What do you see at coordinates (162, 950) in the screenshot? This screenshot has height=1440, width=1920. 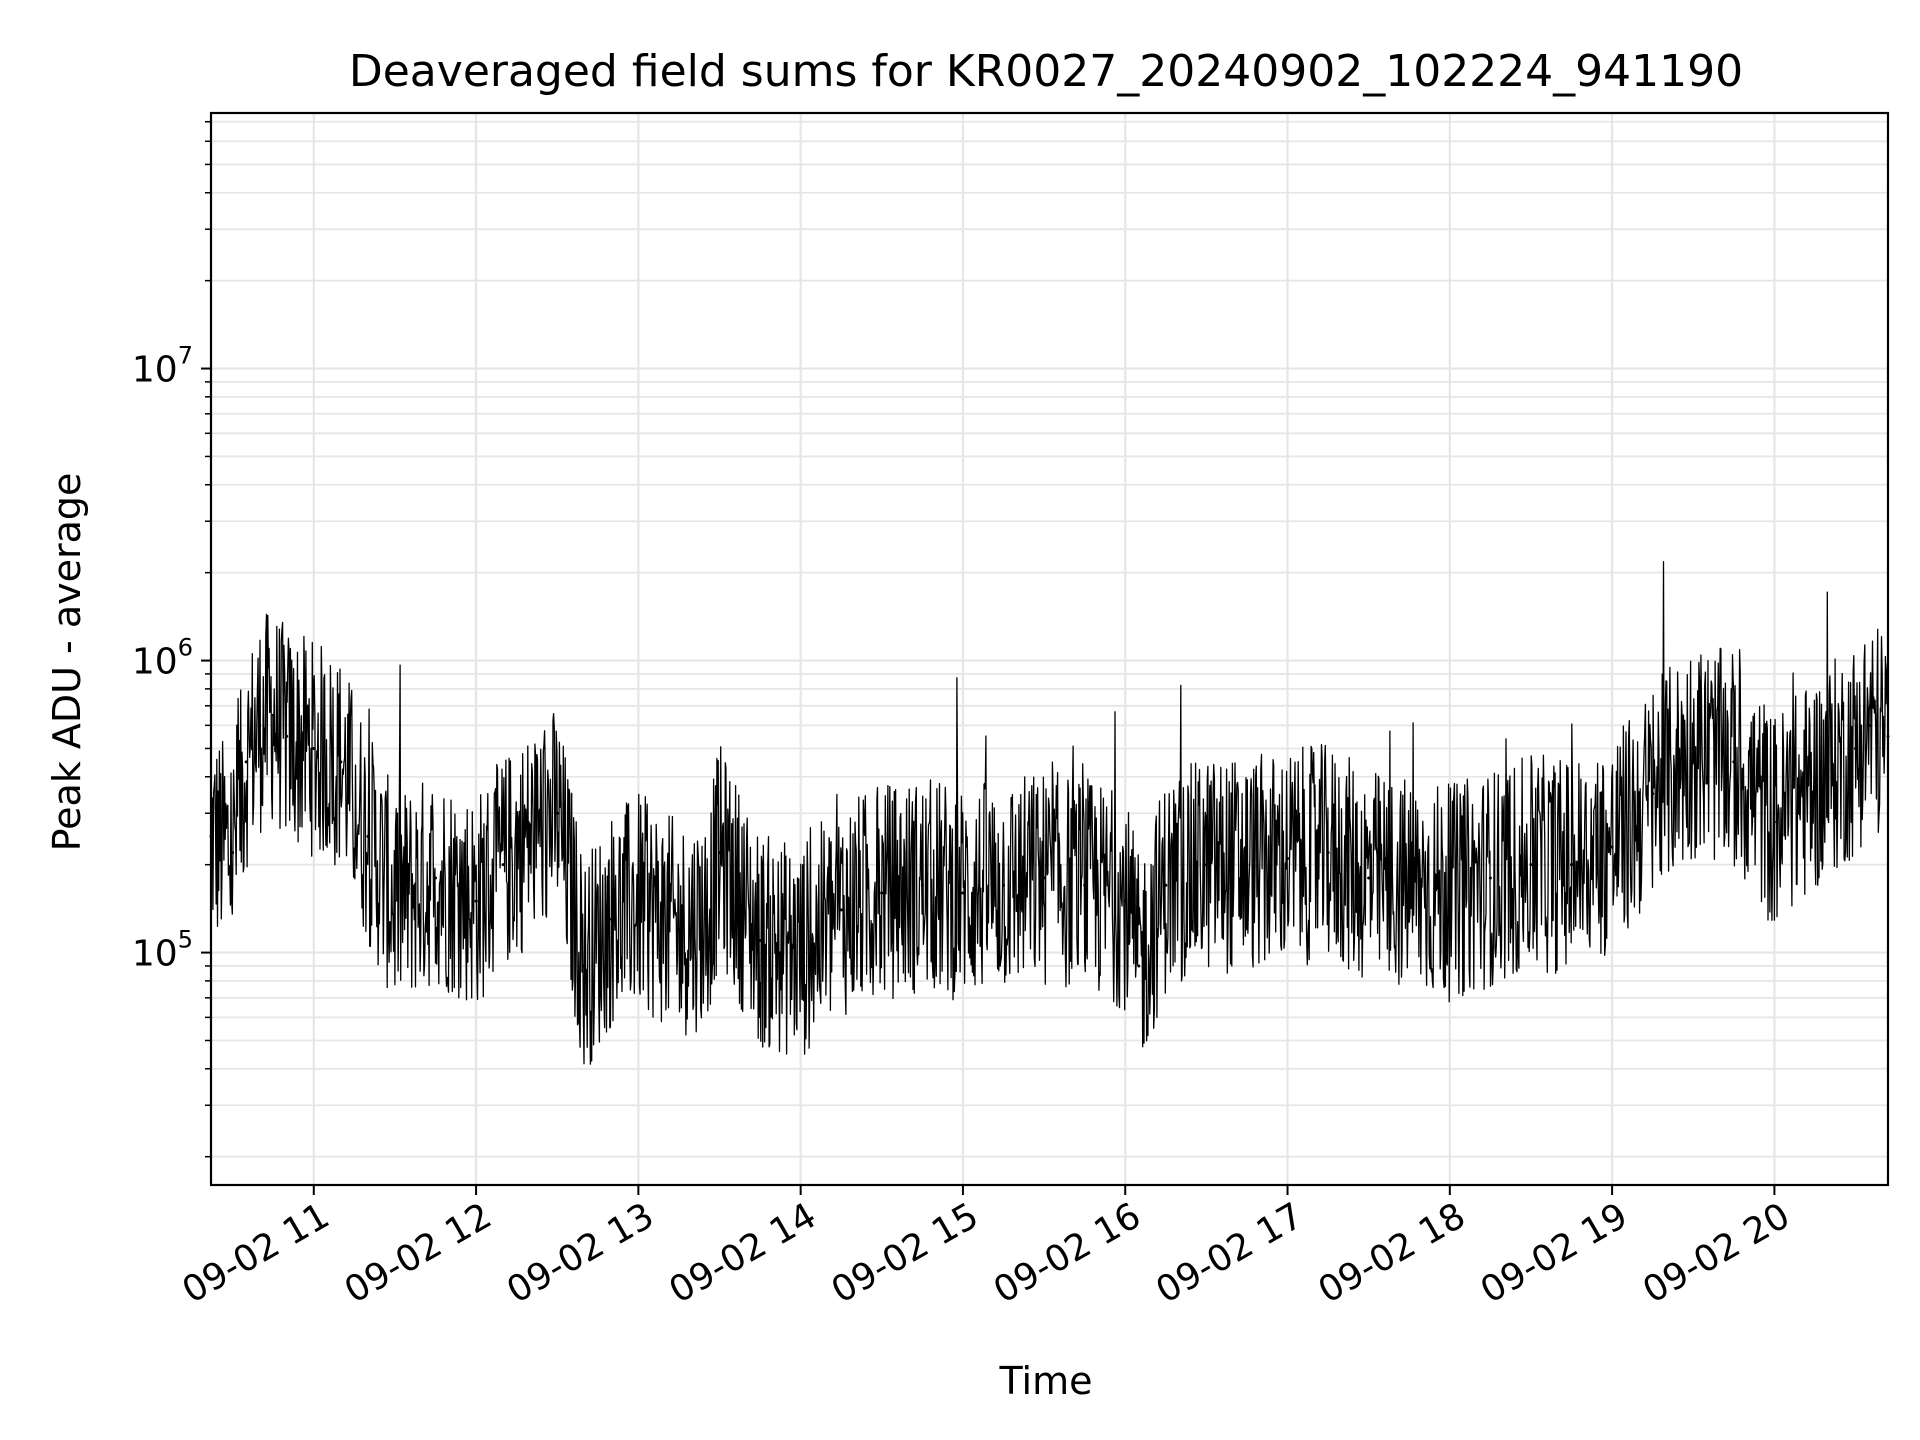 I see `y-tick-label: 10⁵` at bounding box center [162, 950].